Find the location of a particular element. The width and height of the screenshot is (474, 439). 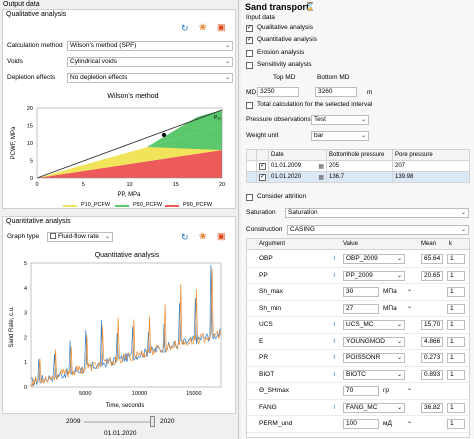

top-md-input: 3250 is located at coordinates (278, 92).